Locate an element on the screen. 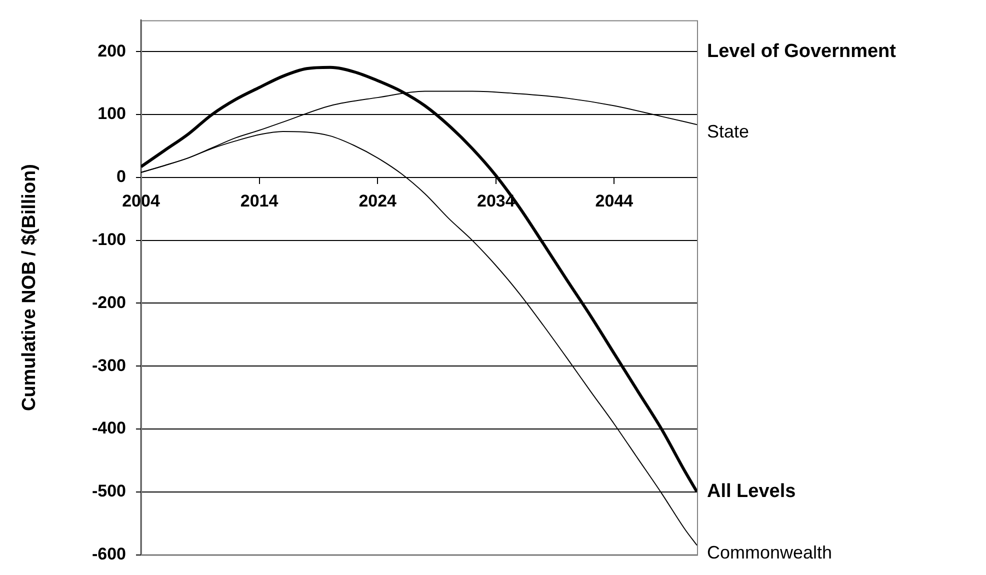  x-tick-label: 2014 is located at coordinates (259, 200).